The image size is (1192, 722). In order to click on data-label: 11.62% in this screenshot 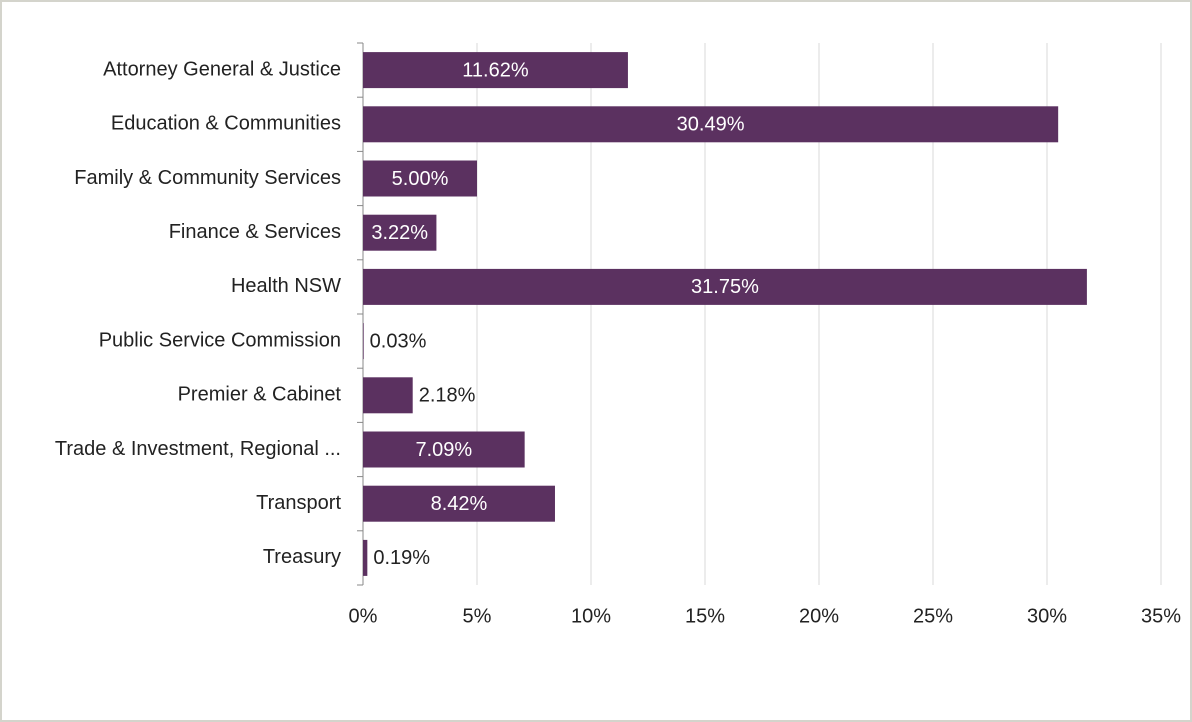, I will do `click(495, 70)`.